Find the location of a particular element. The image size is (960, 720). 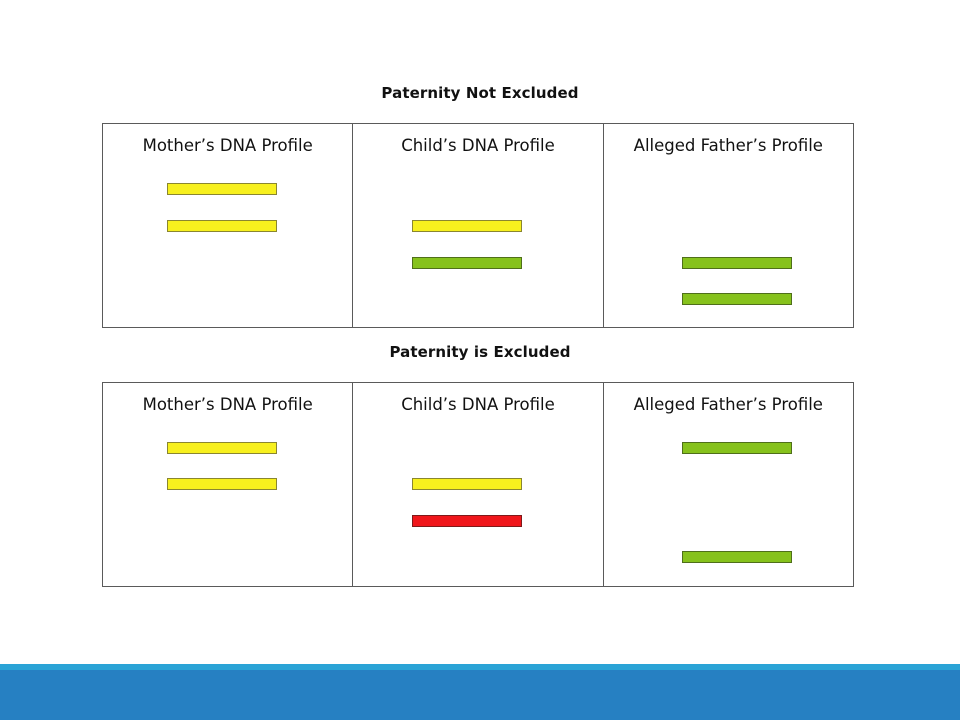

footer-accent-stripe is located at coordinates (480, 667).